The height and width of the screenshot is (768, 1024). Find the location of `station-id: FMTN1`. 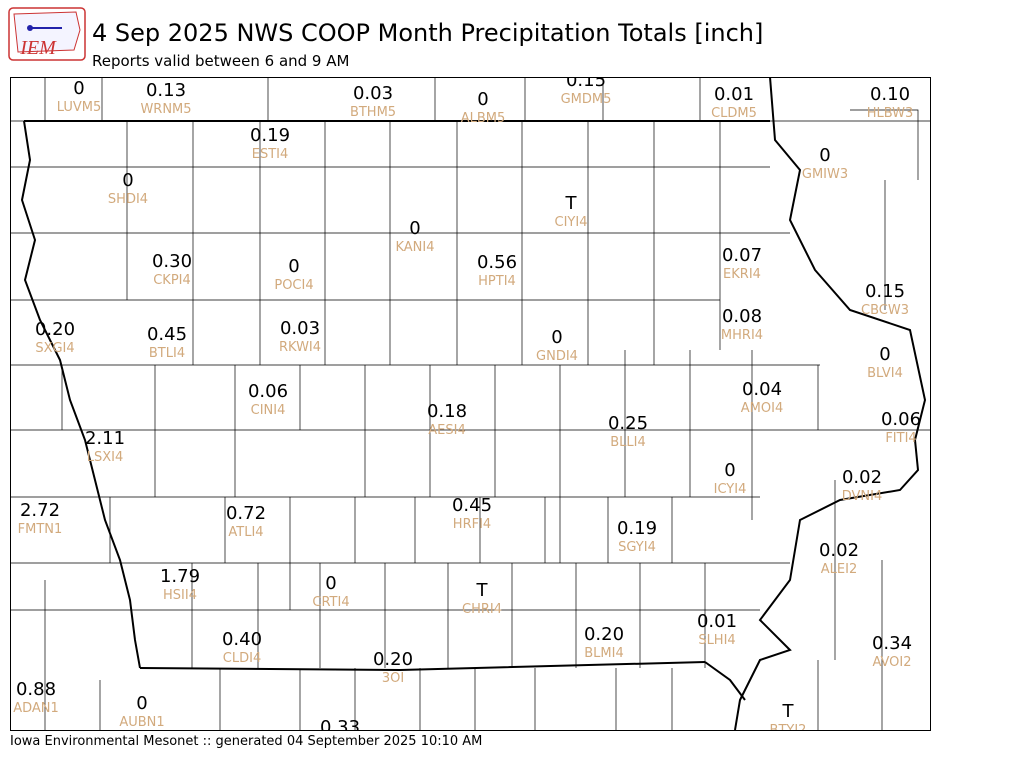

station-id: FMTN1 is located at coordinates (40, 529).